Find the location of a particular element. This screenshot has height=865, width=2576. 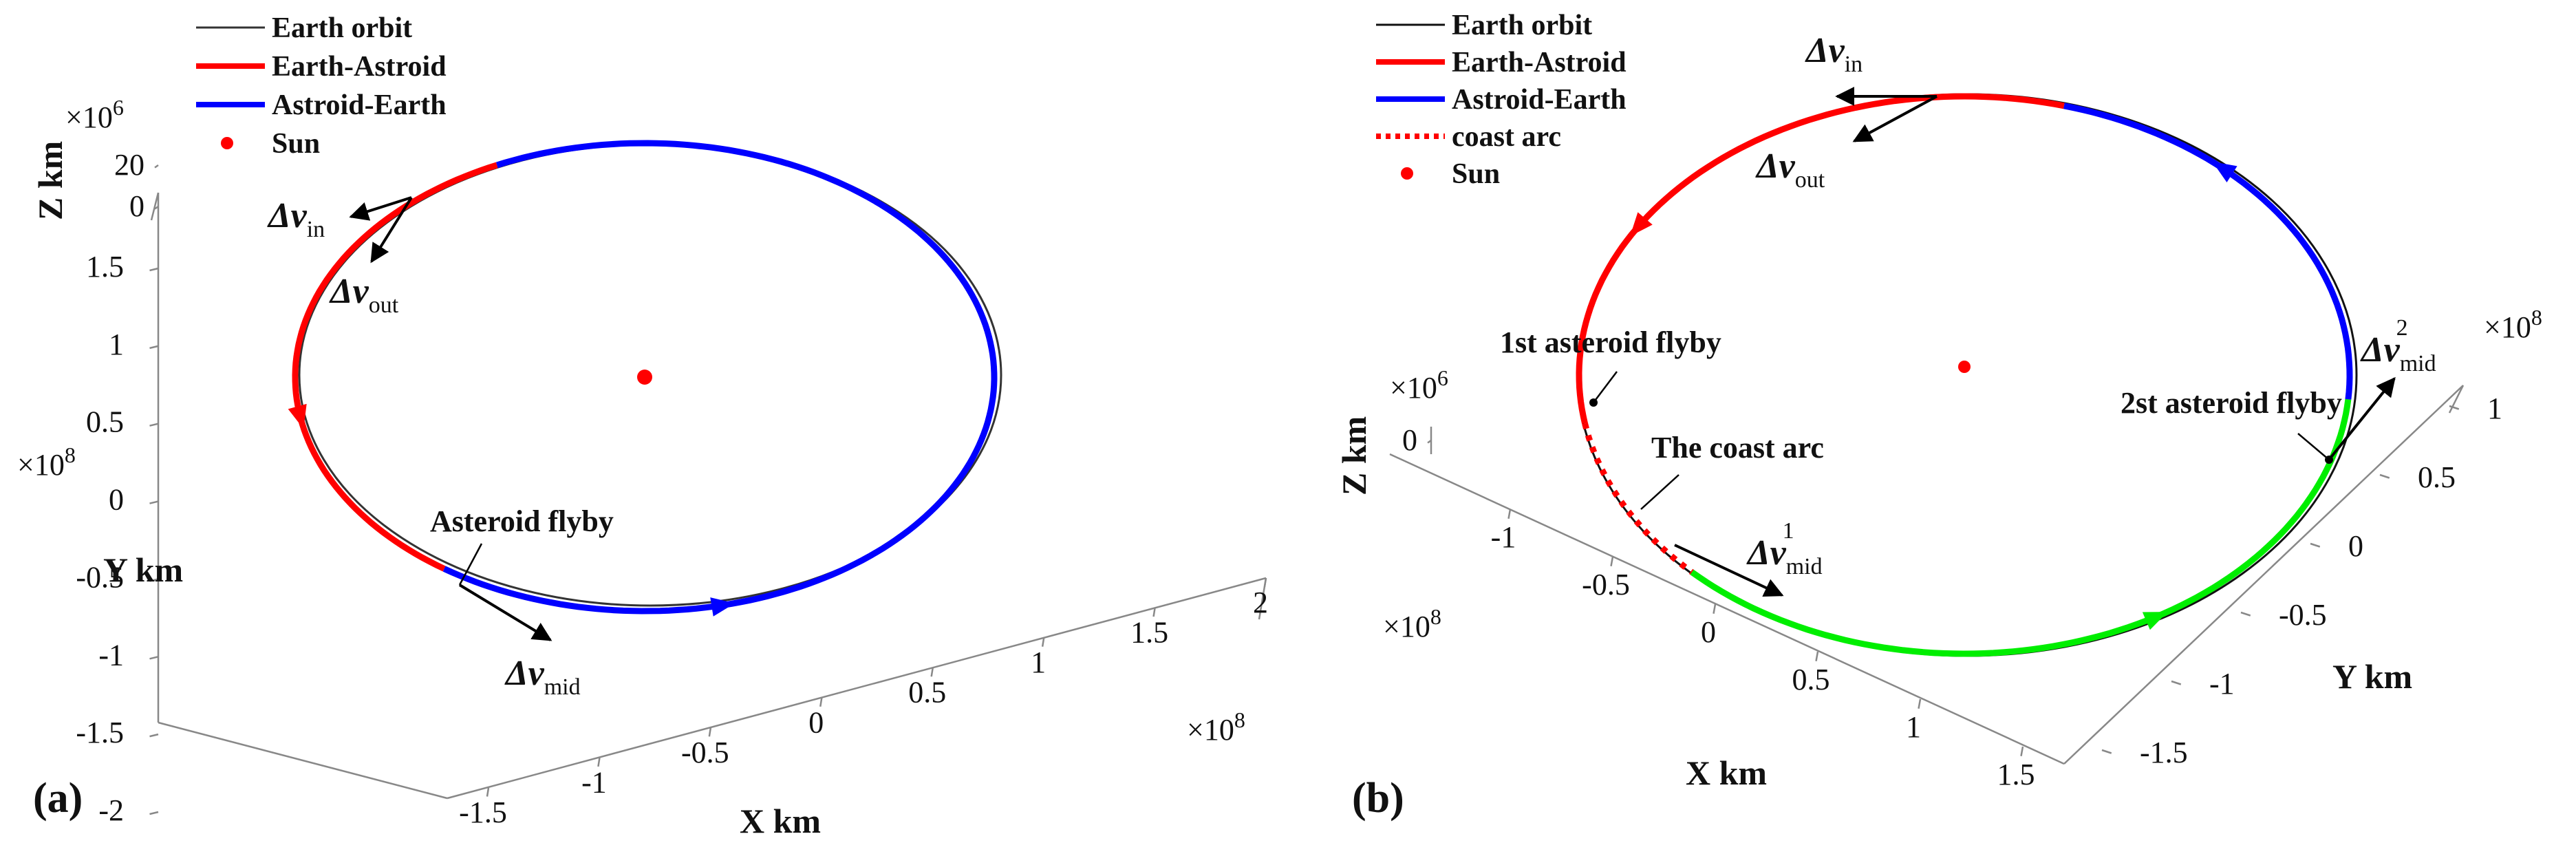

panel-b-x-tick-label: -1 is located at coordinates (1503, 537).